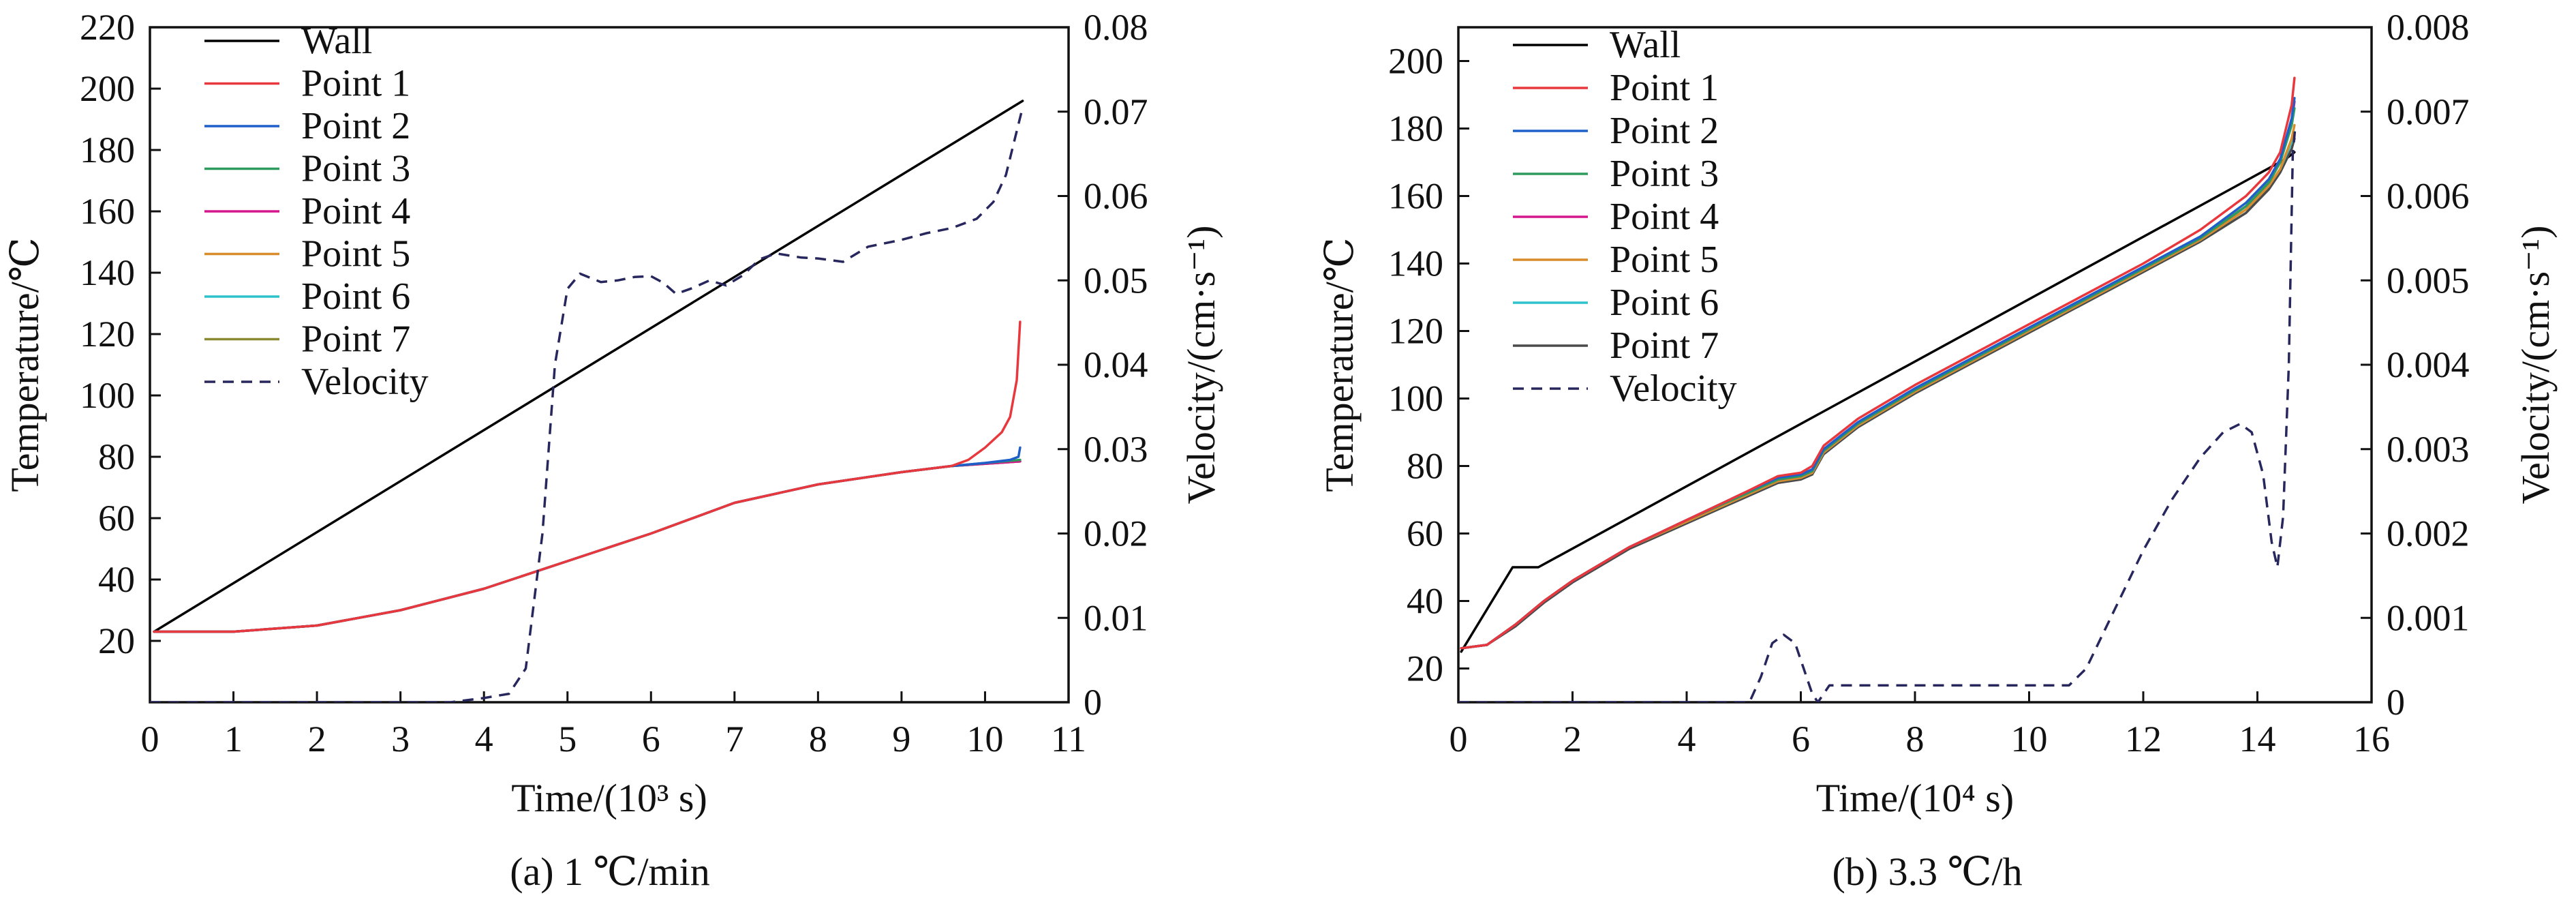  Describe the element at coordinates (2428, 364) in the screenshot. I see `y2-tick-label: 0.004` at that location.